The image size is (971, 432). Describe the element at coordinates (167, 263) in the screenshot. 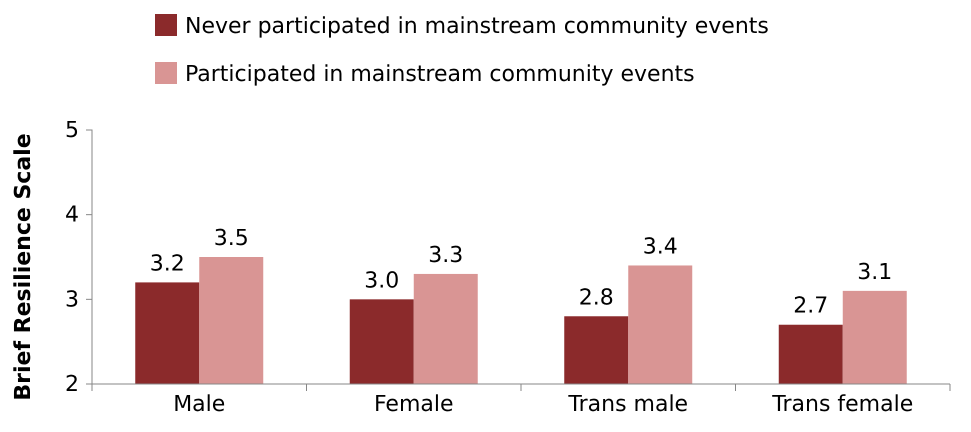

I see `data-label: 3.2` at that location.